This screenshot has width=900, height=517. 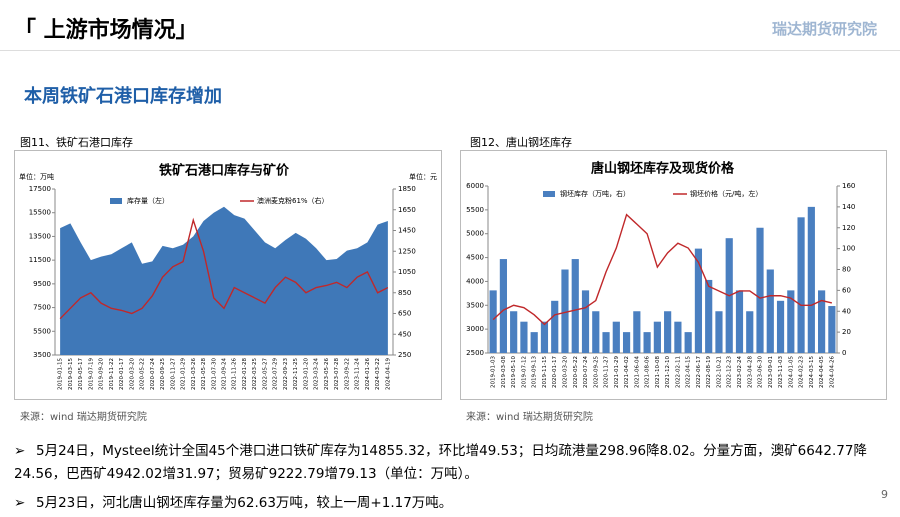 I want to click on x-tick-label: 2020-11-27, so click(x=607, y=372).